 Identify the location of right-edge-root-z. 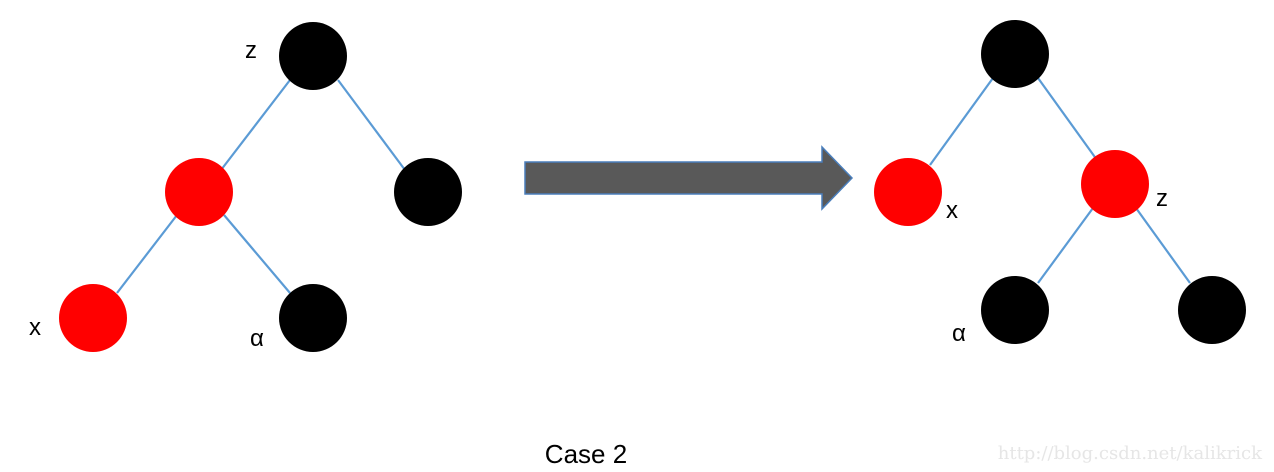
(1067, 119).